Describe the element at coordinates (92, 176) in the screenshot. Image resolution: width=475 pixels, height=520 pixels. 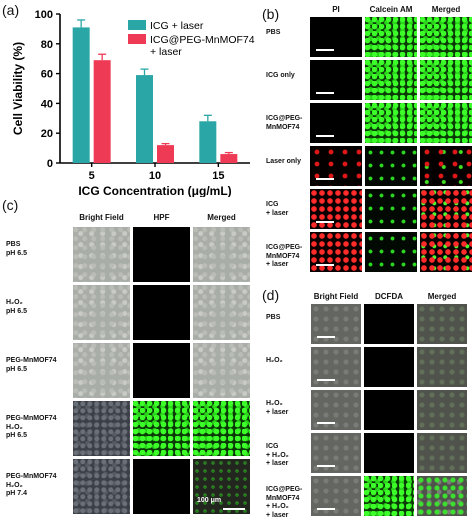
I see `x-tick-label: 5` at that location.